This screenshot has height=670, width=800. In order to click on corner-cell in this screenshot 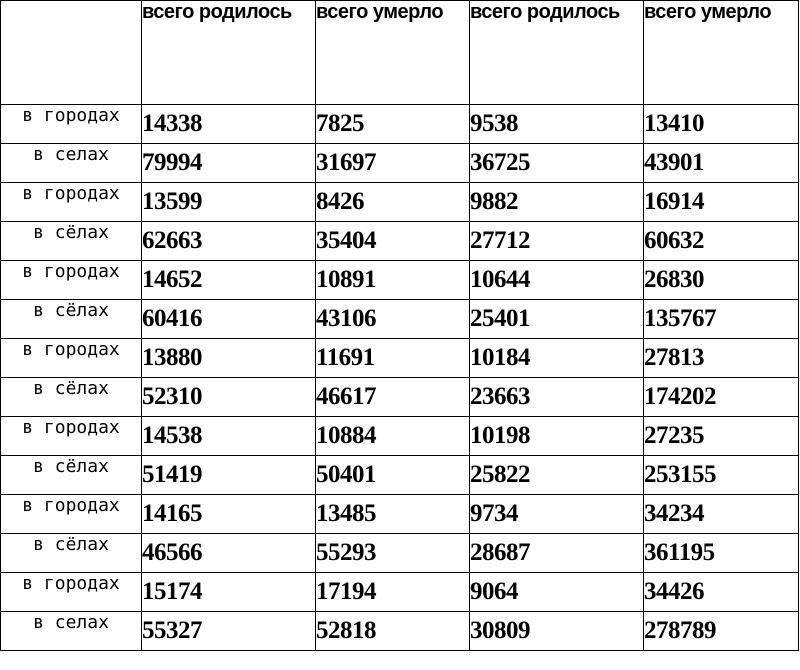, I will do `click(71, 52)`.